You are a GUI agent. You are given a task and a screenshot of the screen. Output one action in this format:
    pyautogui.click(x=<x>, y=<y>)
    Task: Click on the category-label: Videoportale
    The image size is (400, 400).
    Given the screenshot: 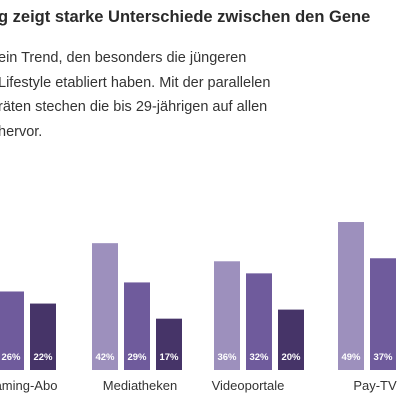 What is the action you would take?
    pyautogui.click(x=248, y=385)
    